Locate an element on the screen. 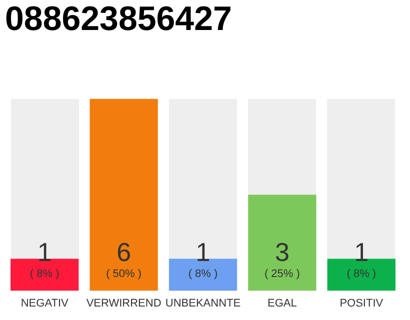 Image resolution: width=410 pixels, height=320 pixels. x-tick-label: UNBEKANNTE is located at coordinates (203, 303).